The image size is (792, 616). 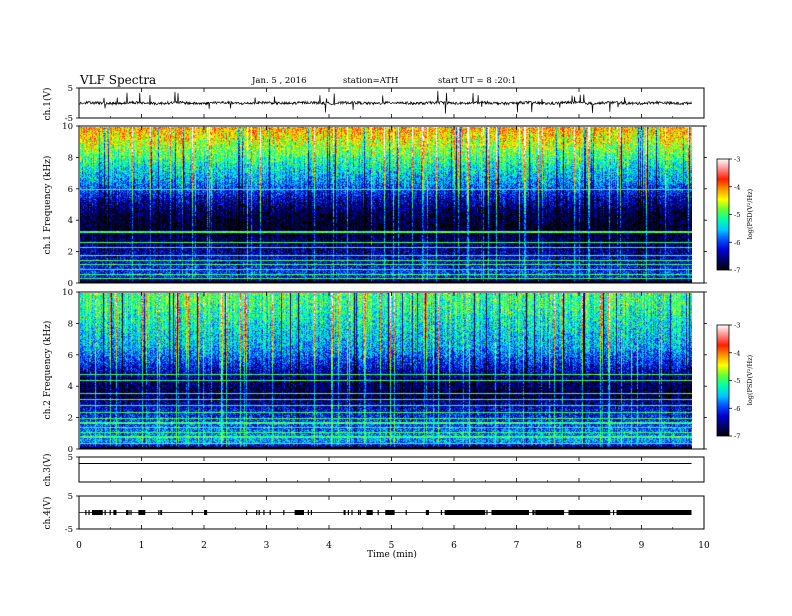 I want to click on colorbar-tick-label: -6, so click(x=737, y=243).